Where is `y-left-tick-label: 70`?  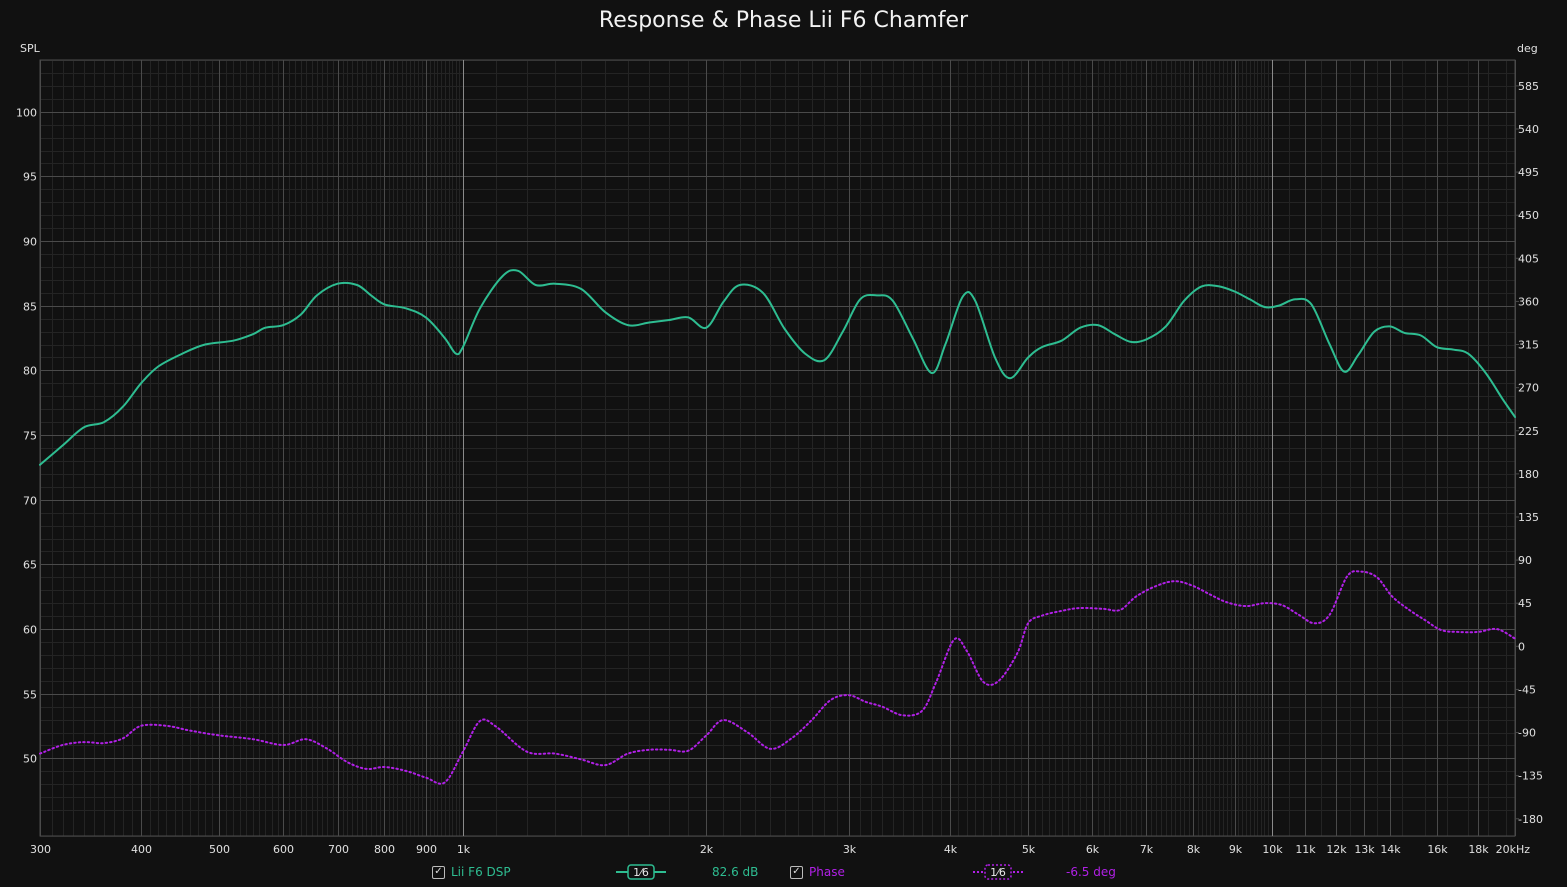 y-left-tick-label: 70 is located at coordinates (30, 501).